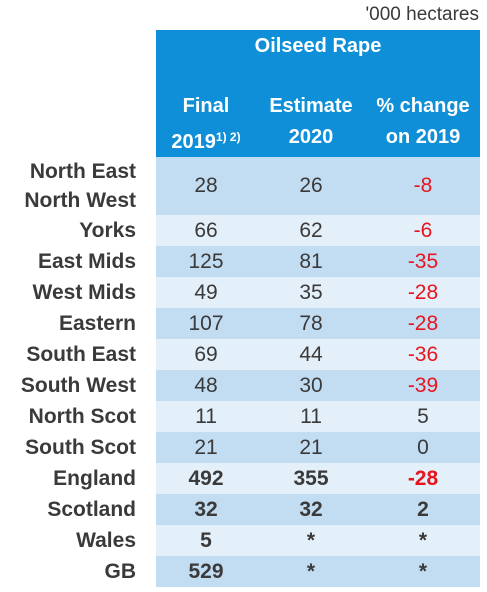 This screenshot has height=592, width=487. What do you see at coordinates (423, 385) in the screenshot?
I see `percent-change-cell: -39` at bounding box center [423, 385].